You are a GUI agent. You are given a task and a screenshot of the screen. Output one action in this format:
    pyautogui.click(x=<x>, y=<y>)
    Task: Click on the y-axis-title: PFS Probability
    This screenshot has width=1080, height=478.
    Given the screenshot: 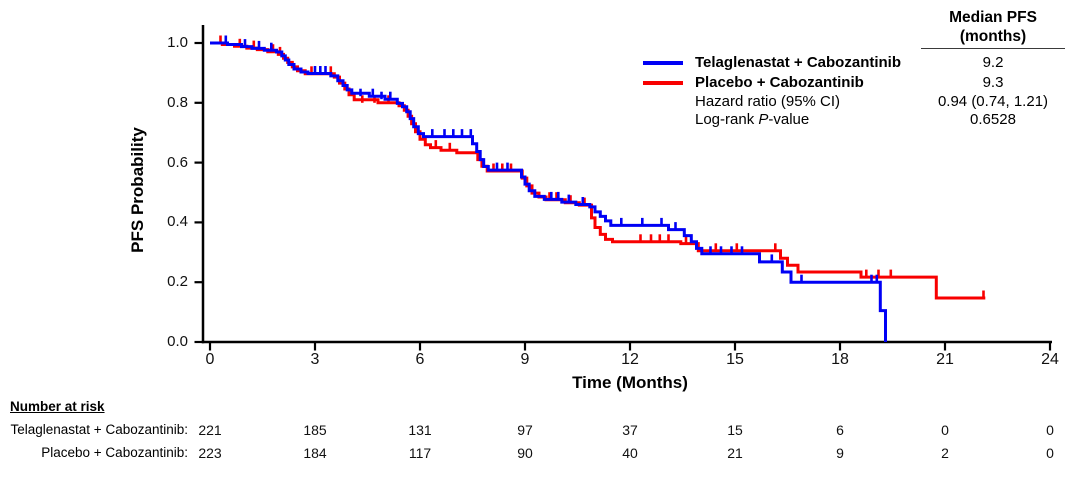 What is the action you would take?
    pyautogui.click(x=137, y=190)
    